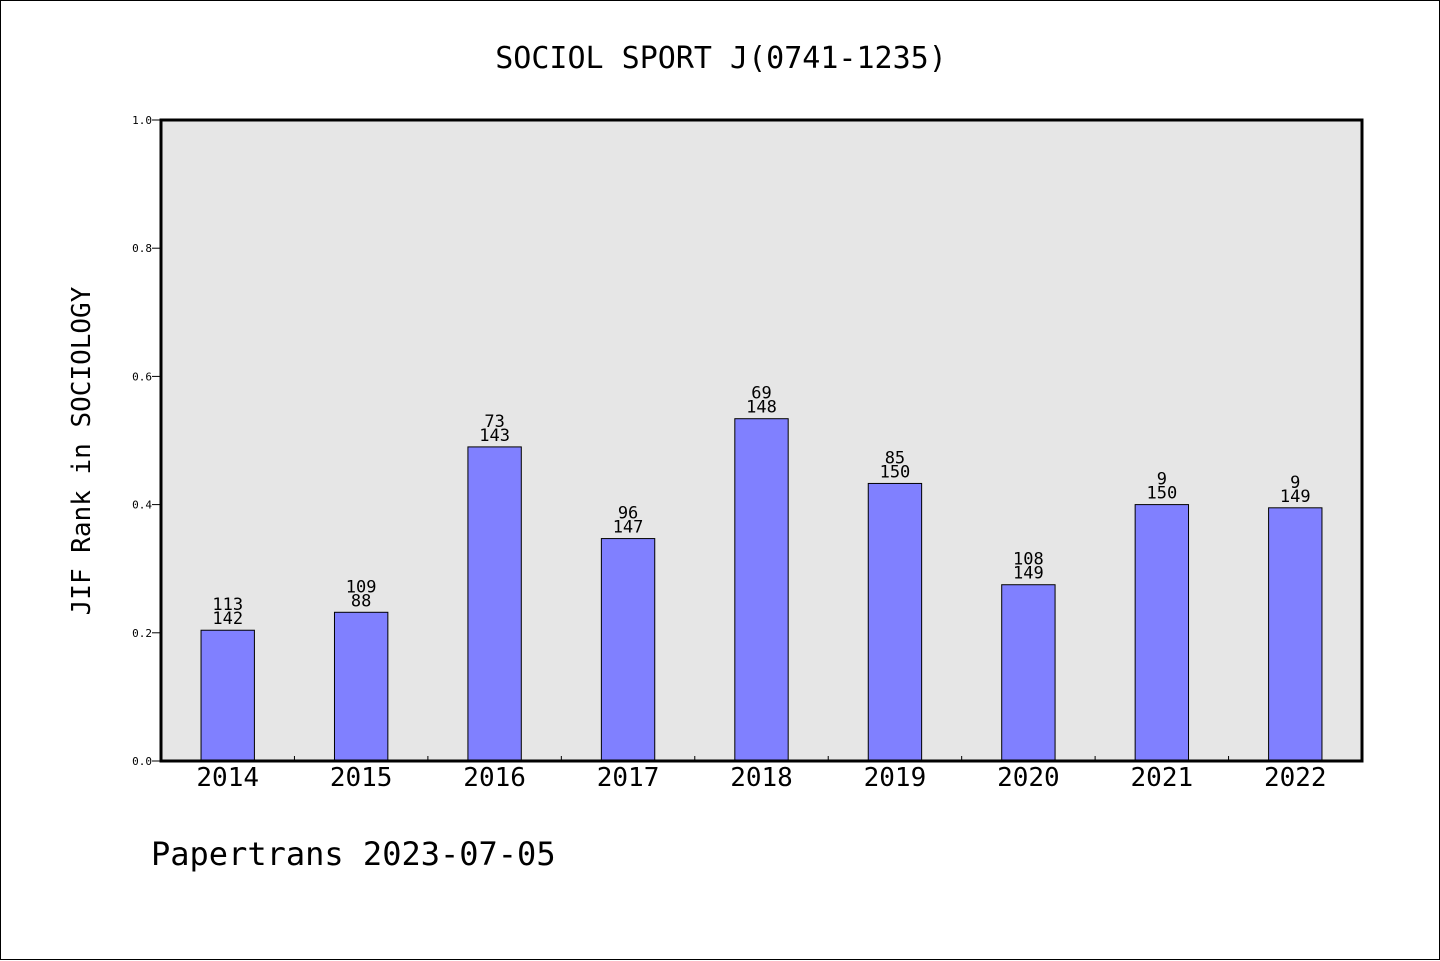  I want to click on x-axis: 2014 2015 2016 2017 2018 2019 2020 2021 2022, so click(761, 774).